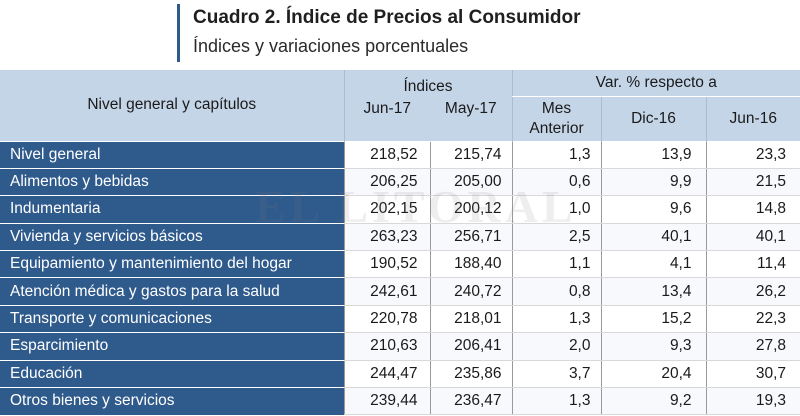 The image size is (800, 416). What do you see at coordinates (386, 319) in the screenshot?
I see `cell-jun17: 220,78` at bounding box center [386, 319].